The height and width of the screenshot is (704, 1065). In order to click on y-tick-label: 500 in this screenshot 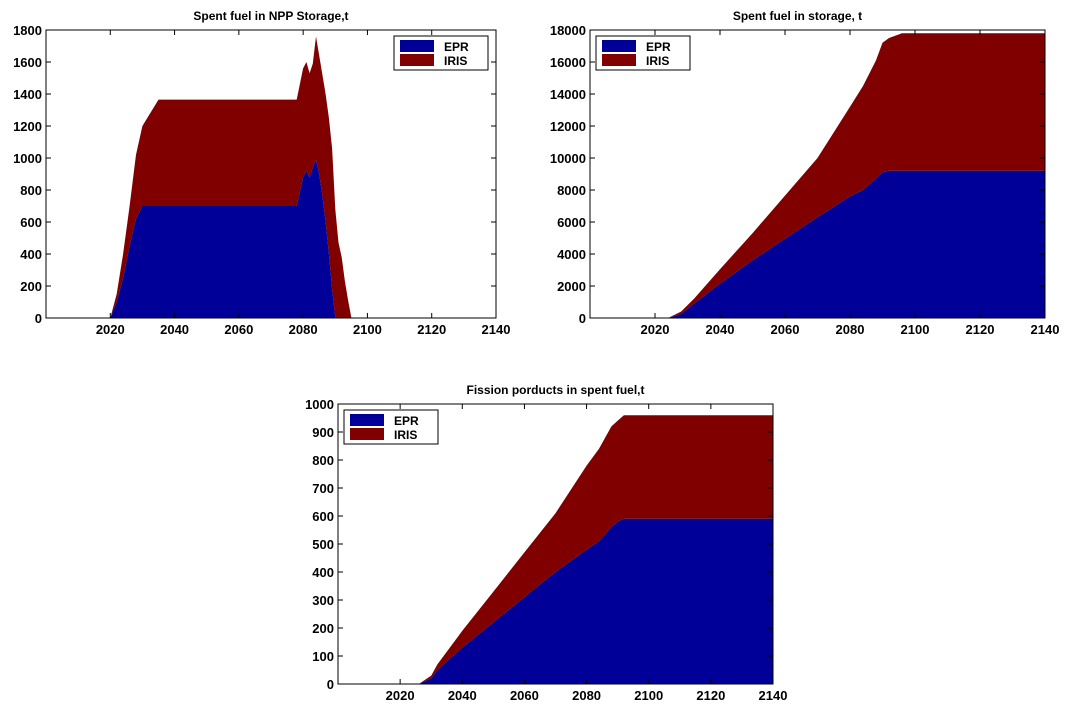, I will do `click(323, 544)`.